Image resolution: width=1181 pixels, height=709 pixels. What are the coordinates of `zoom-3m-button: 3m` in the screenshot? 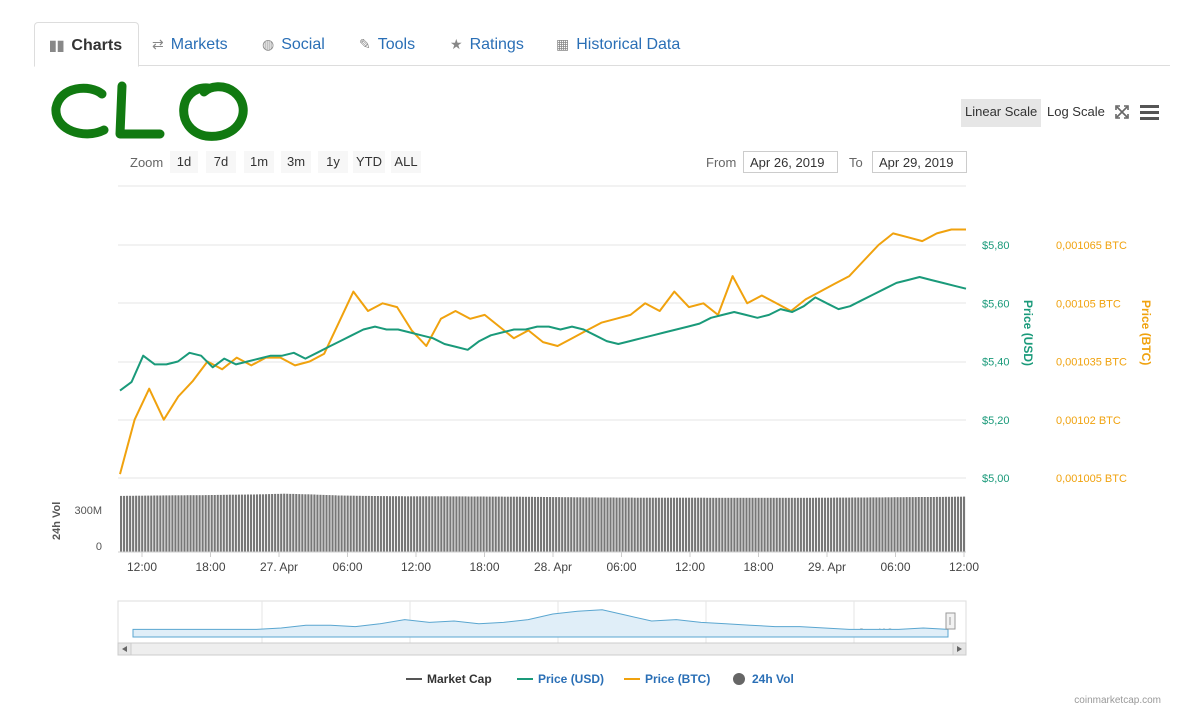 It's located at (296, 162).